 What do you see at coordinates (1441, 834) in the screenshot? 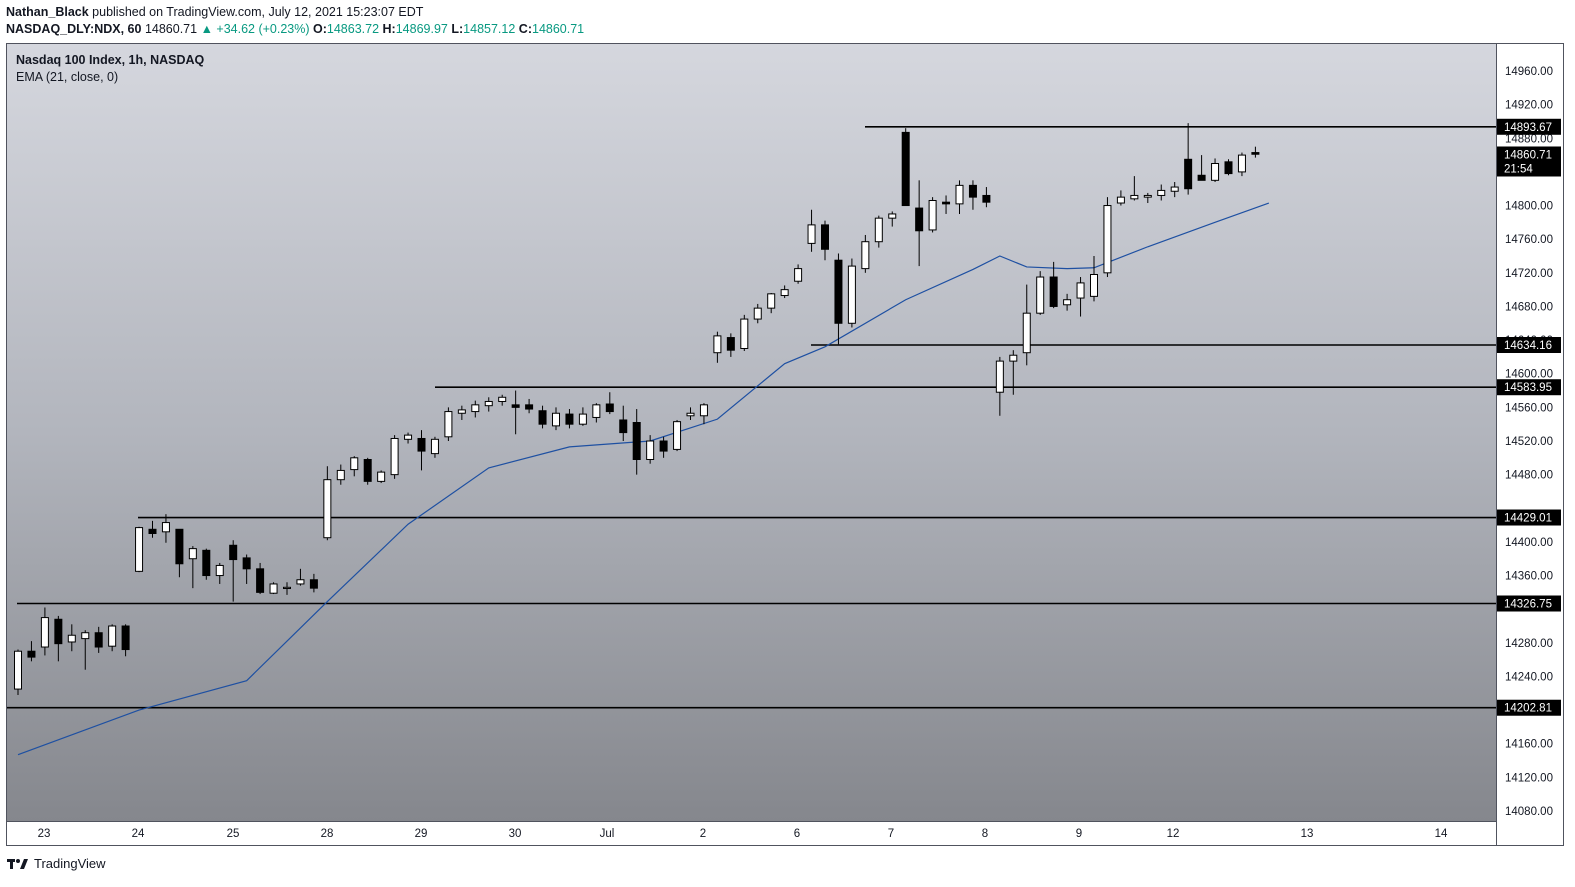
I see `x-tick-label: 14` at bounding box center [1441, 834].